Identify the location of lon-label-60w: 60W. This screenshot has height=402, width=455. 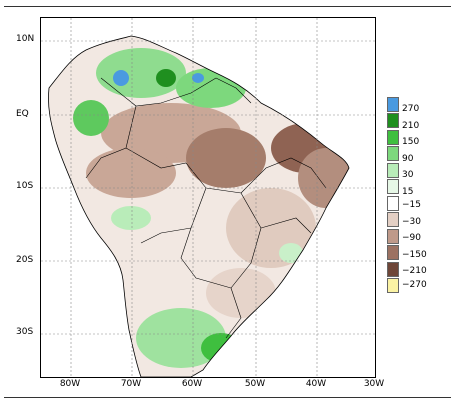
(192, 384).